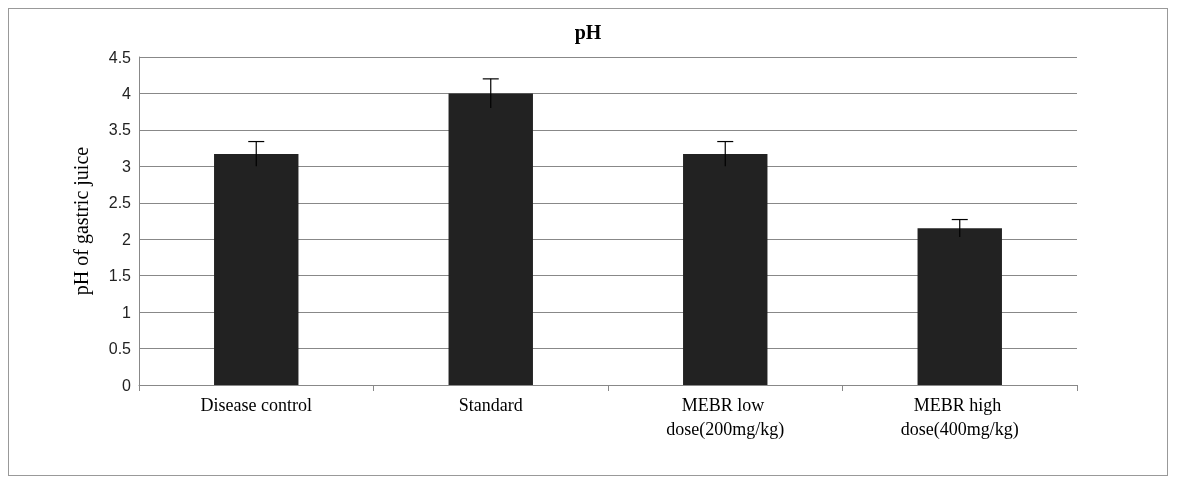  Describe the element at coordinates (588, 32) in the screenshot. I see `chart-title: pH` at that location.